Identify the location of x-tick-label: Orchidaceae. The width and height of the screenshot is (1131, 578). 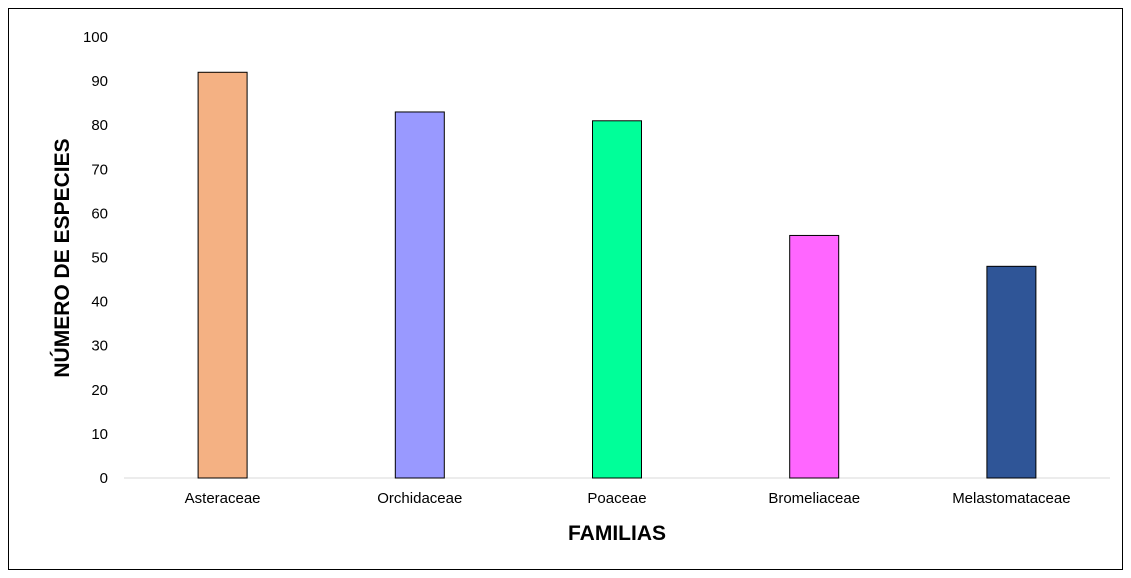
(419, 498).